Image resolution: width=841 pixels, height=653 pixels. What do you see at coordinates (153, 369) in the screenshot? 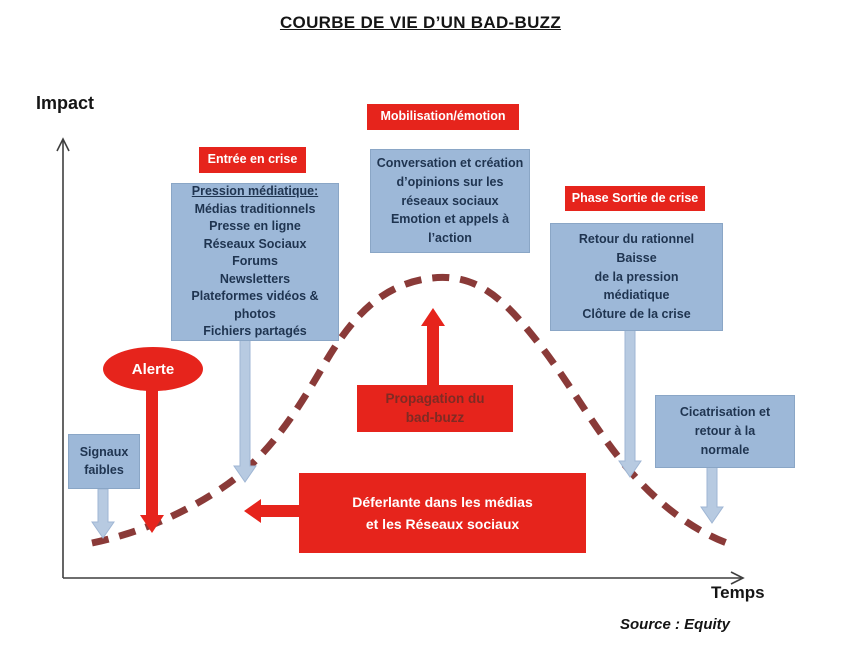
I see `alerte-ellipse: Alerte` at bounding box center [153, 369].